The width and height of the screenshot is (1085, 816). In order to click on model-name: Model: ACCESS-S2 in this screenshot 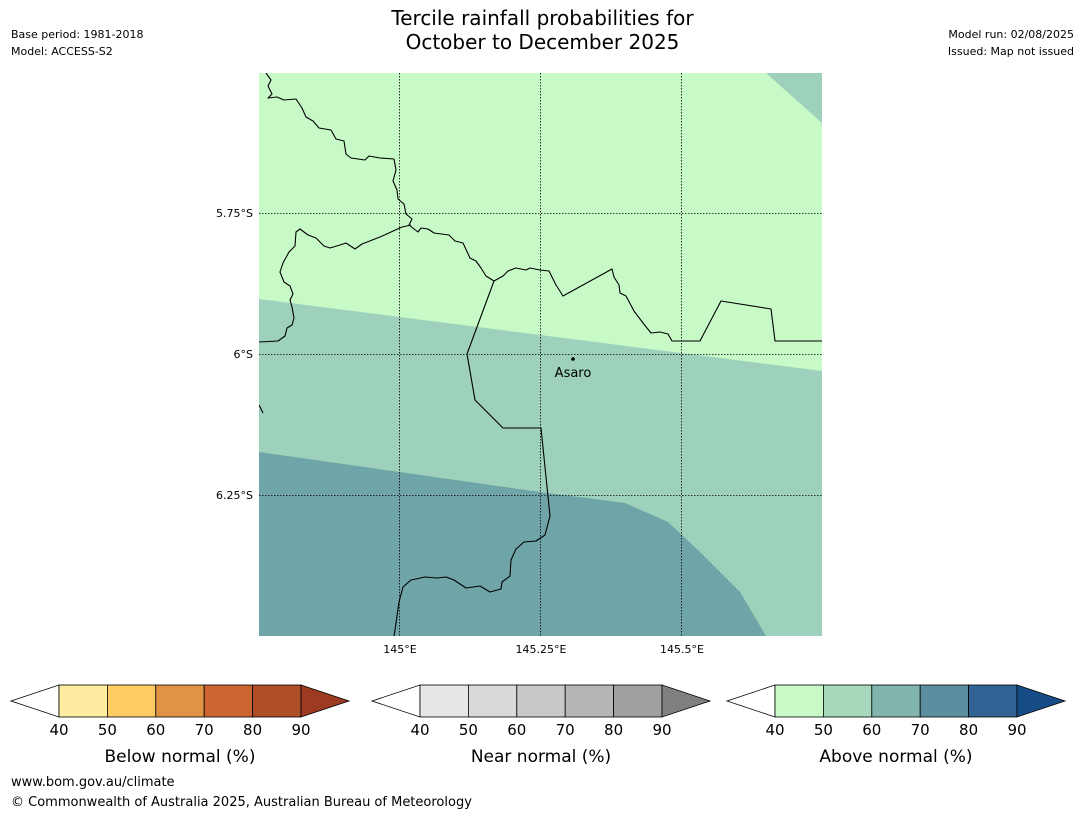, I will do `click(62, 51)`.